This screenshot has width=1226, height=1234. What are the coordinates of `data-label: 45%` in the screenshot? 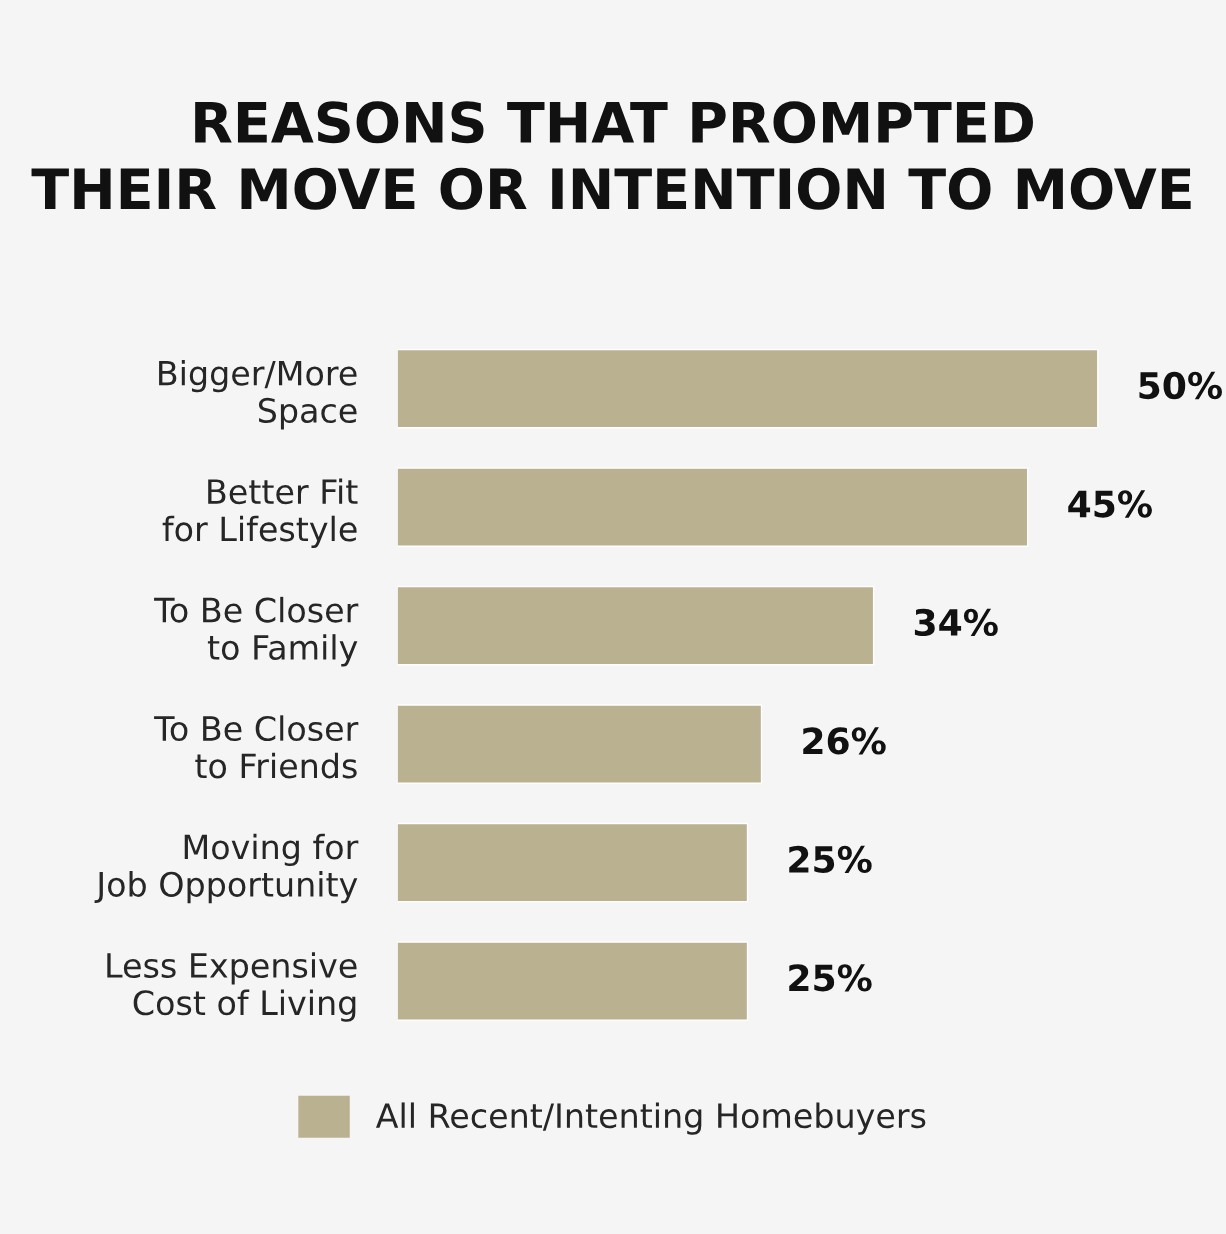 It's located at (1110, 504).